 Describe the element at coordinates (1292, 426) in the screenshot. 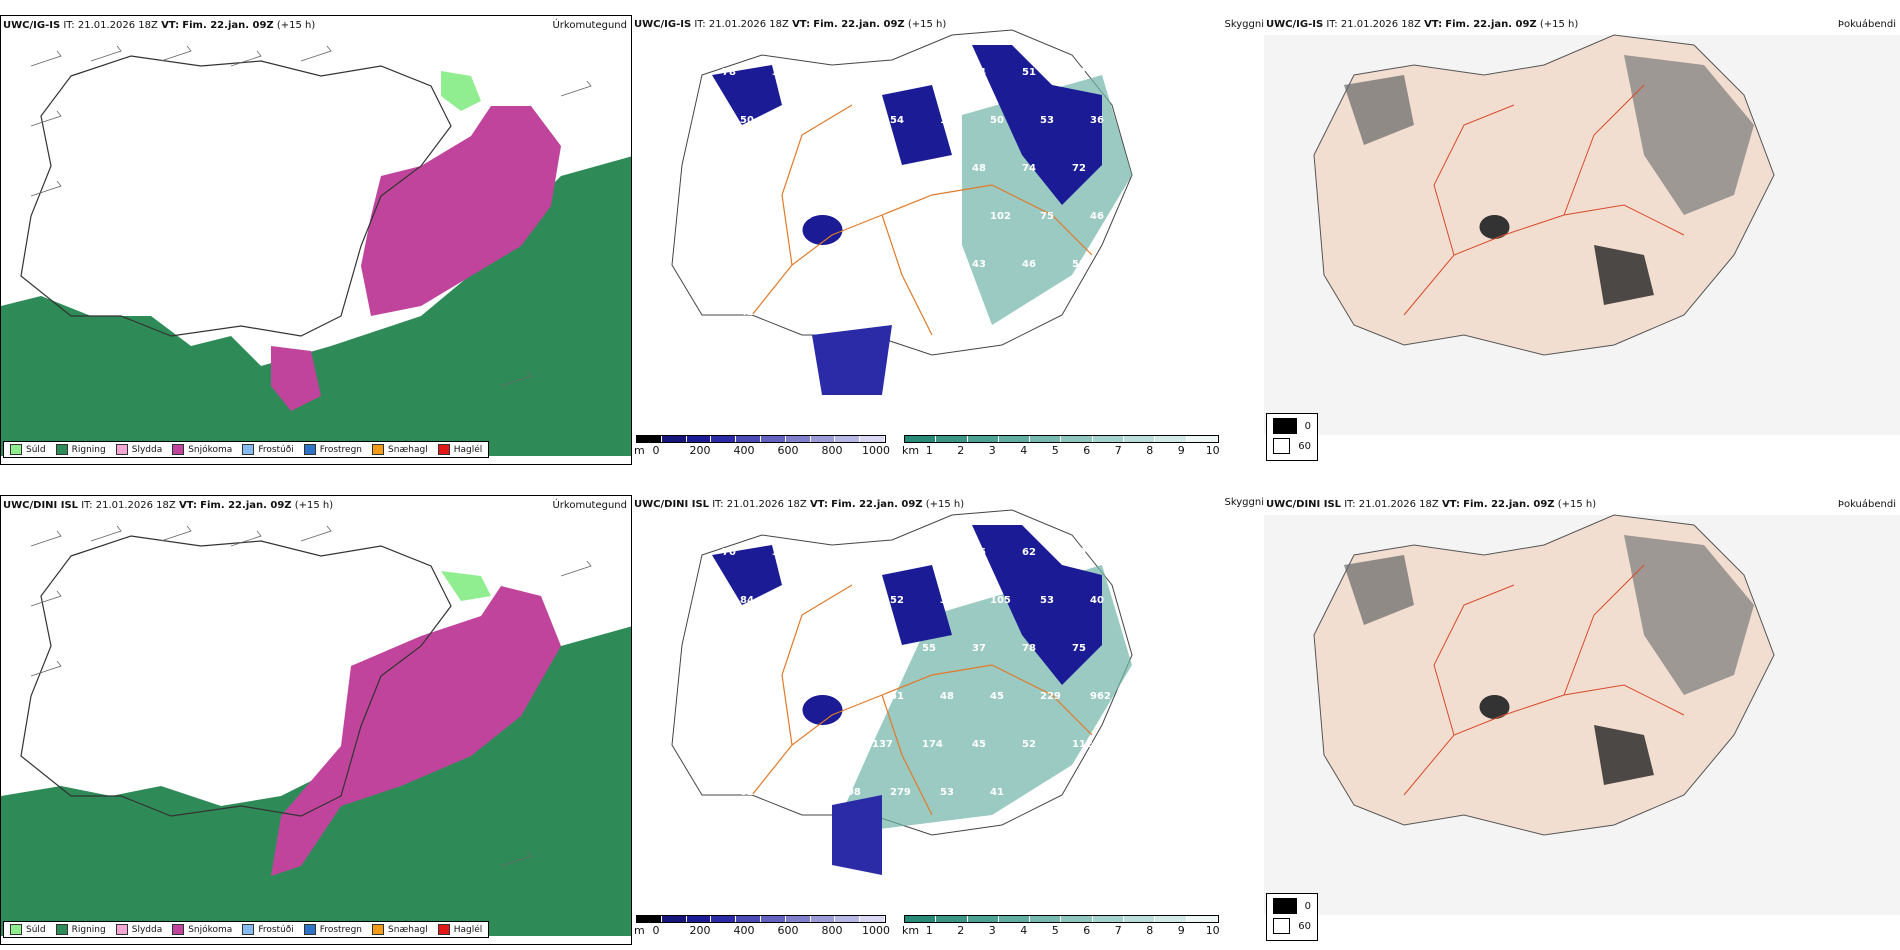

I see `fog-legend-item: 0` at that location.